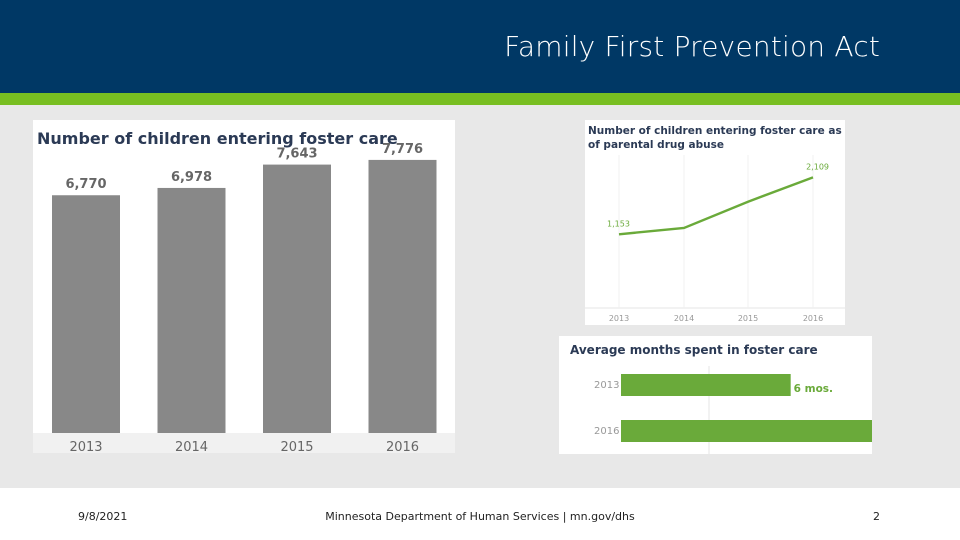 The height and width of the screenshot is (540, 960). Describe the element at coordinates (618, 223) in the screenshot. I see `data-label: 1,153` at that location.